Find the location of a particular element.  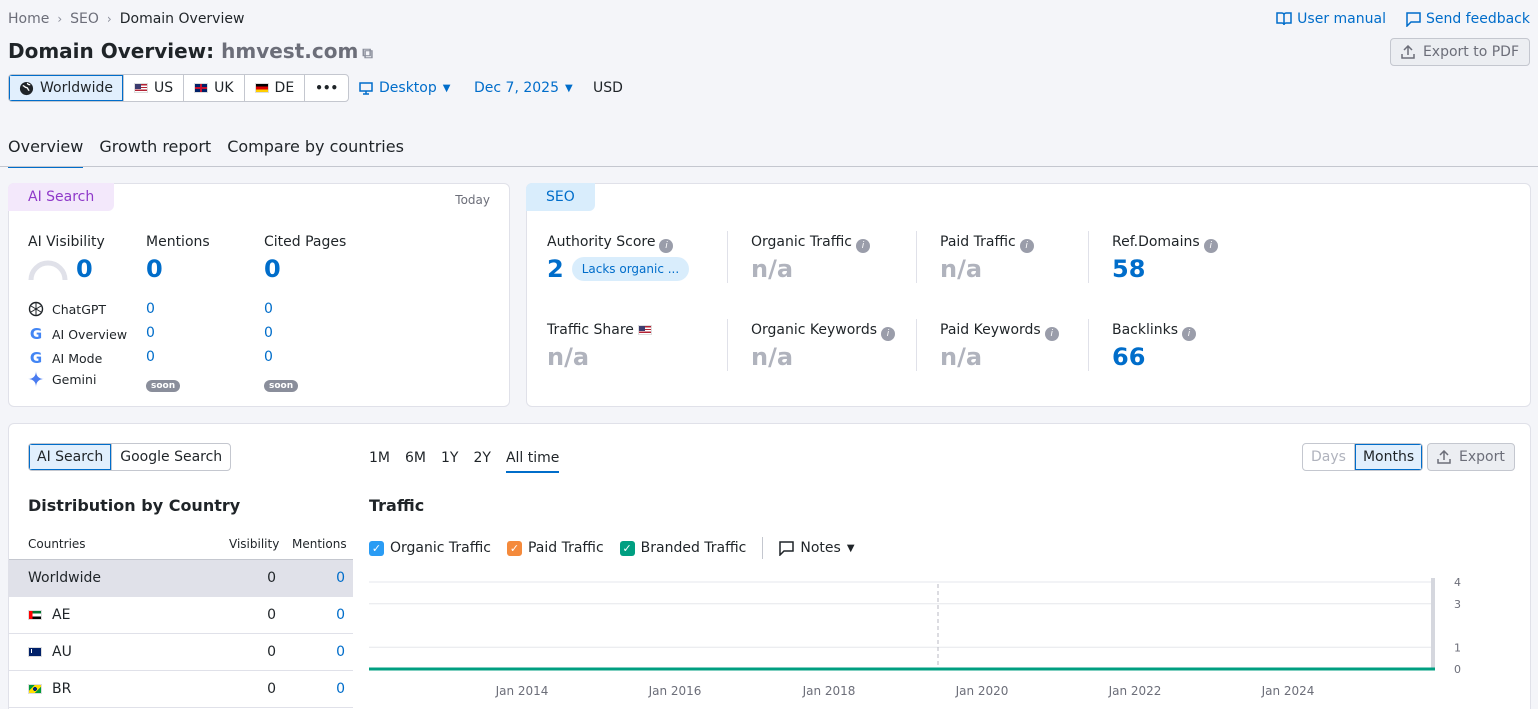

table-row: Worldwide 0 0 is located at coordinates (181, 578).